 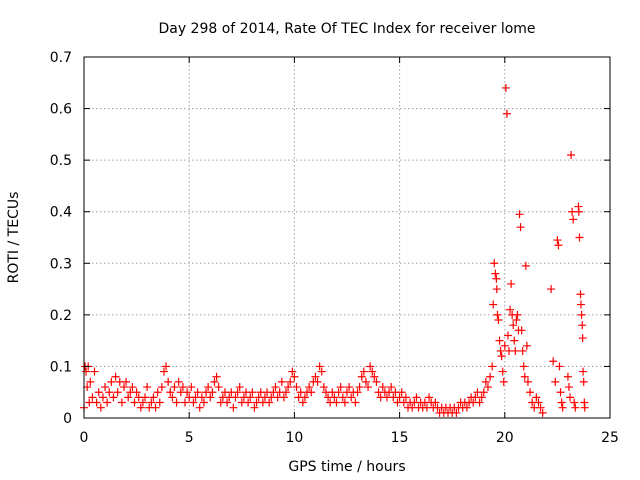 What do you see at coordinates (14, 238) in the screenshot?
I see `y-axis-label: ROTI / TECUs` at bounding box center [14, 238].